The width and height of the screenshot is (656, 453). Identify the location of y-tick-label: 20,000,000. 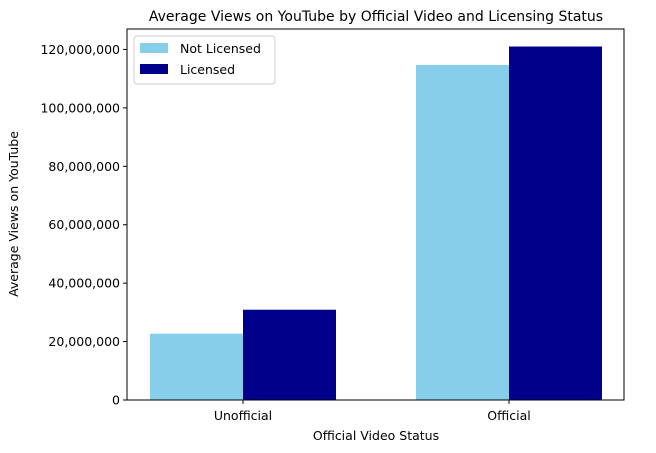
(84, 341).